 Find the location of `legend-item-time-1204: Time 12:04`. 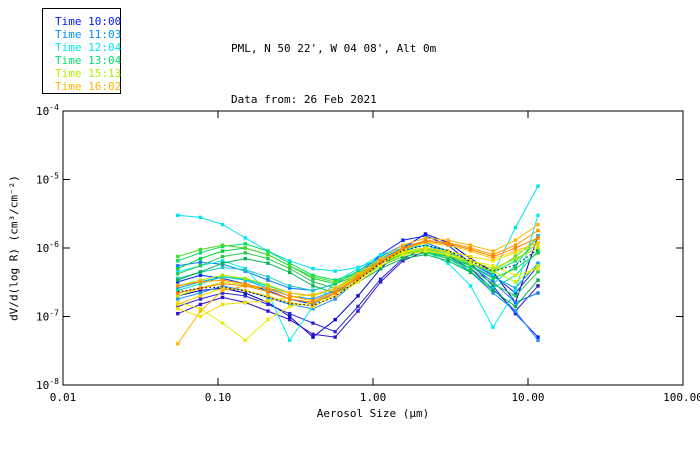

legend-item-time-1204: Time 12:04 is located at coordinates (88, 47).